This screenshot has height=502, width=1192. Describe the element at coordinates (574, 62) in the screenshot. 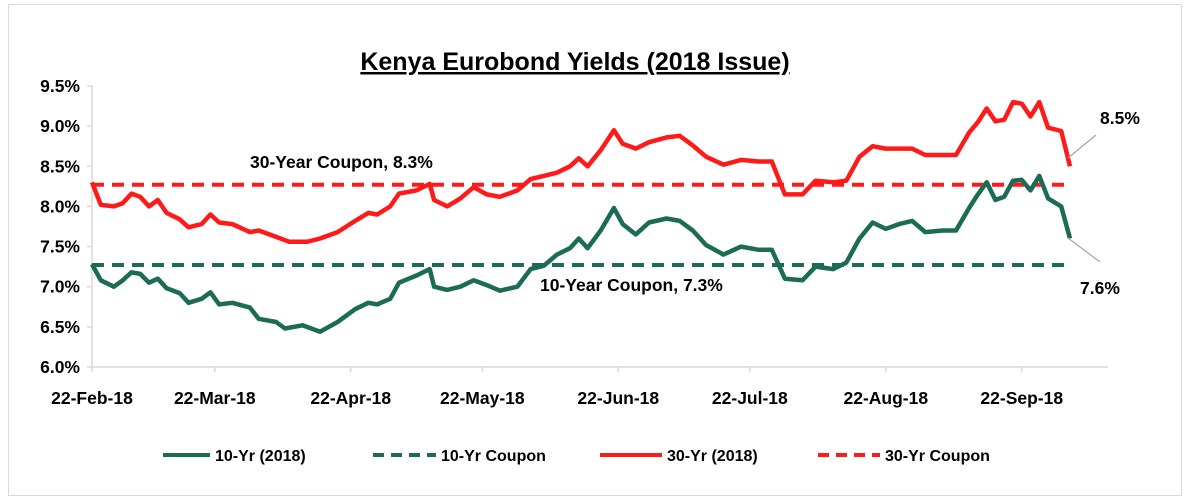

I see `chart-title: Kenya Eurobond Yields (2018 Issue)` at that location.